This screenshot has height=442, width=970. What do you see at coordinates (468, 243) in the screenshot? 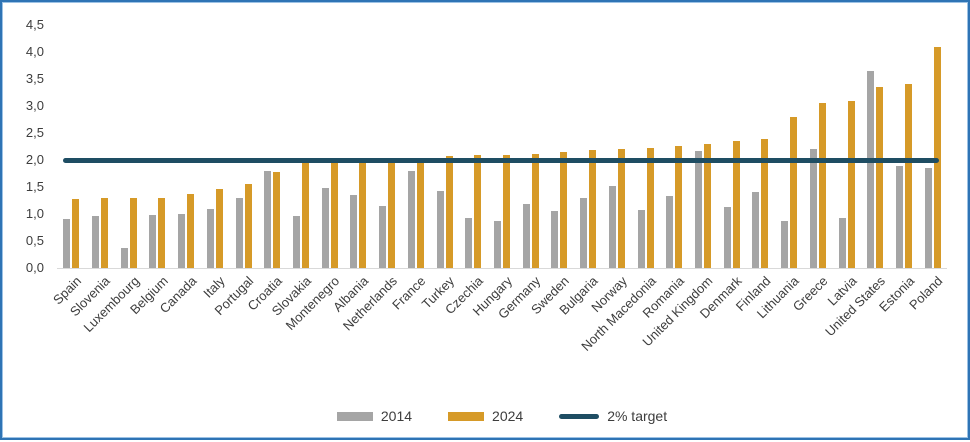
I see `bar-2014-czechia` at bounding box center [468, 243].